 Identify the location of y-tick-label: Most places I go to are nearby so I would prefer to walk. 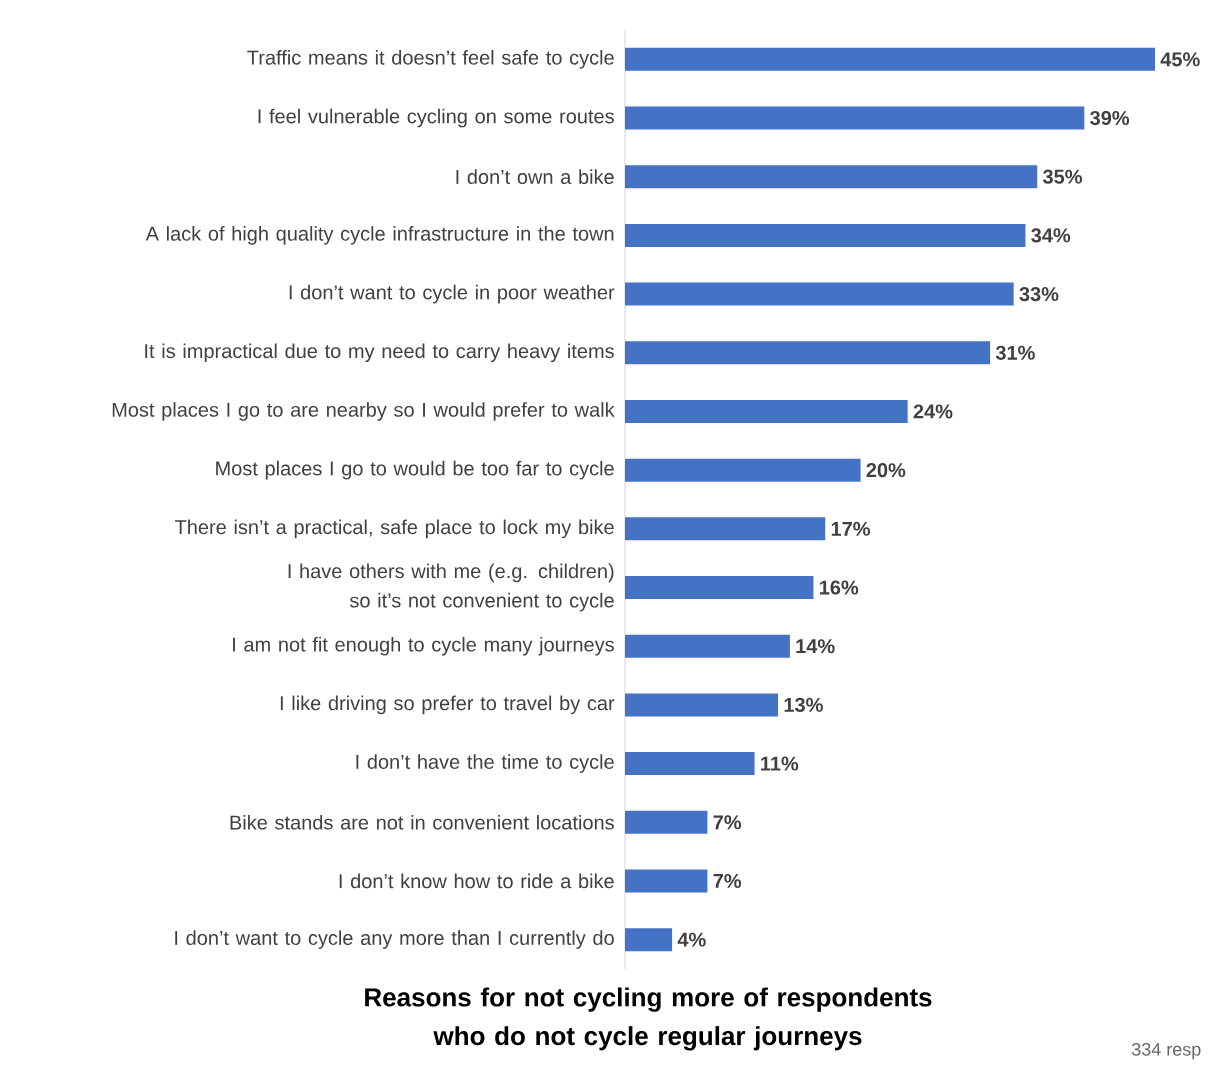
(363, 411).